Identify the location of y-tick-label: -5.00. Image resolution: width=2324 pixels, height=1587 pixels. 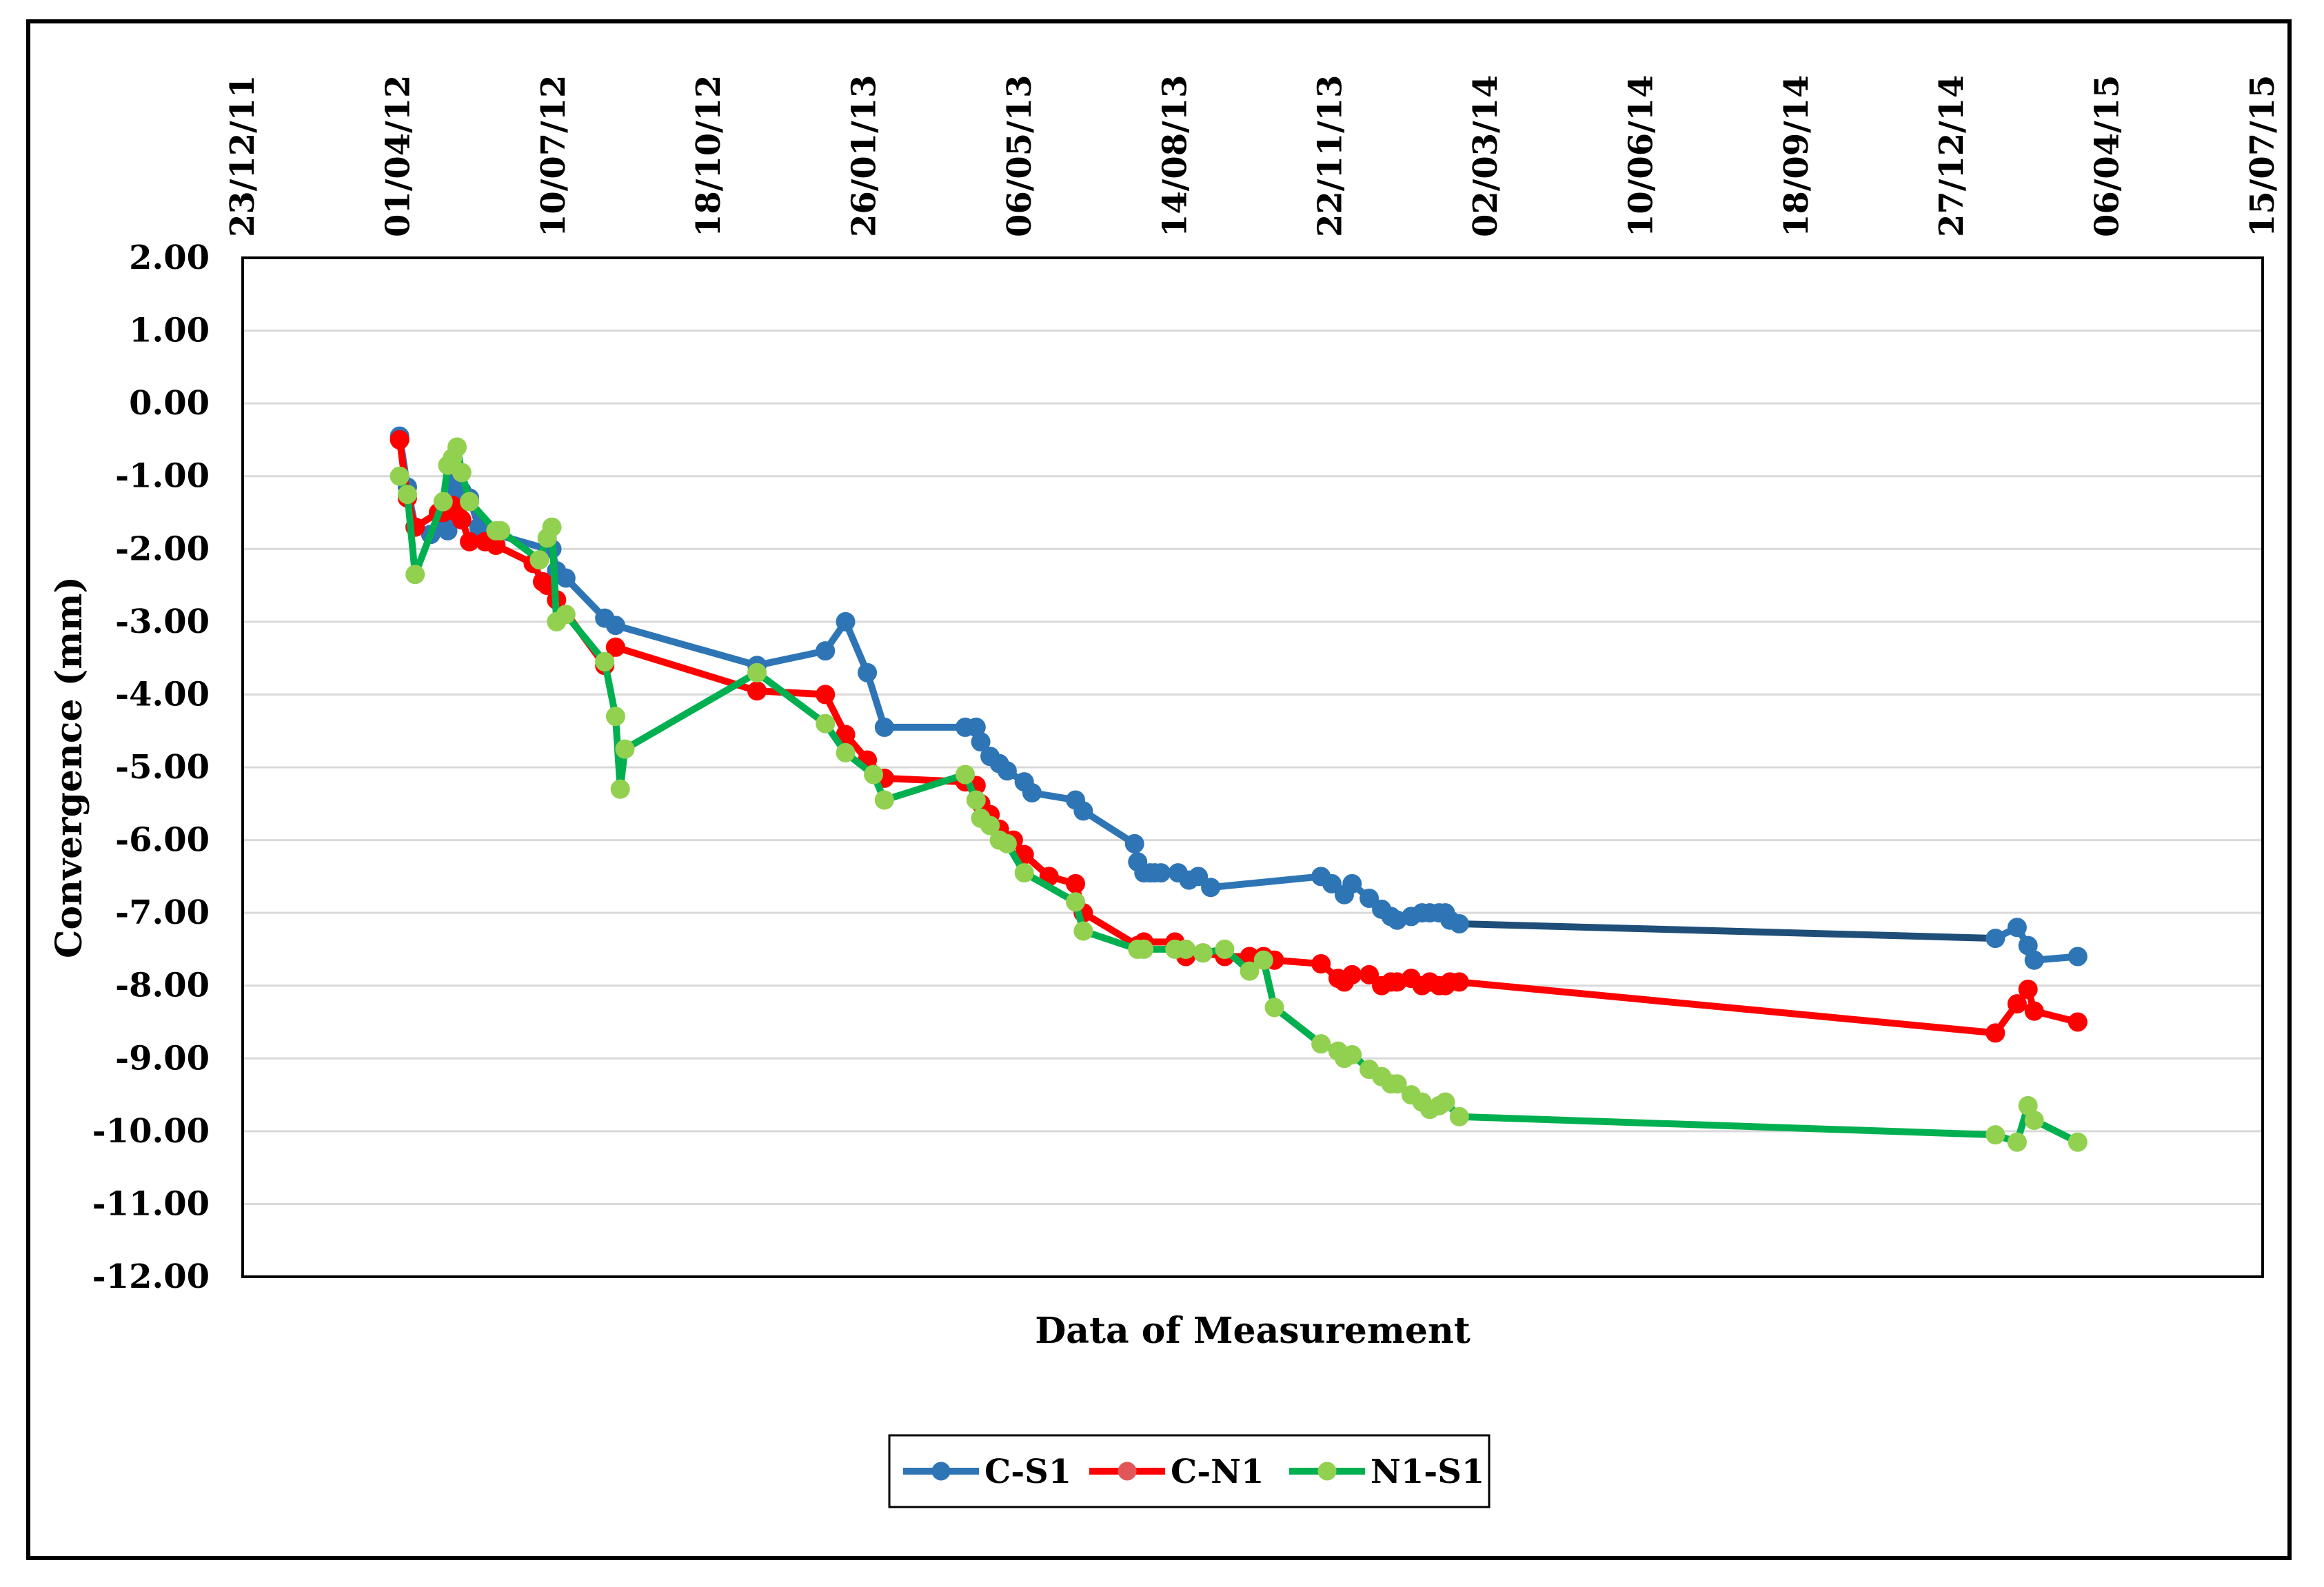
(162, 767).